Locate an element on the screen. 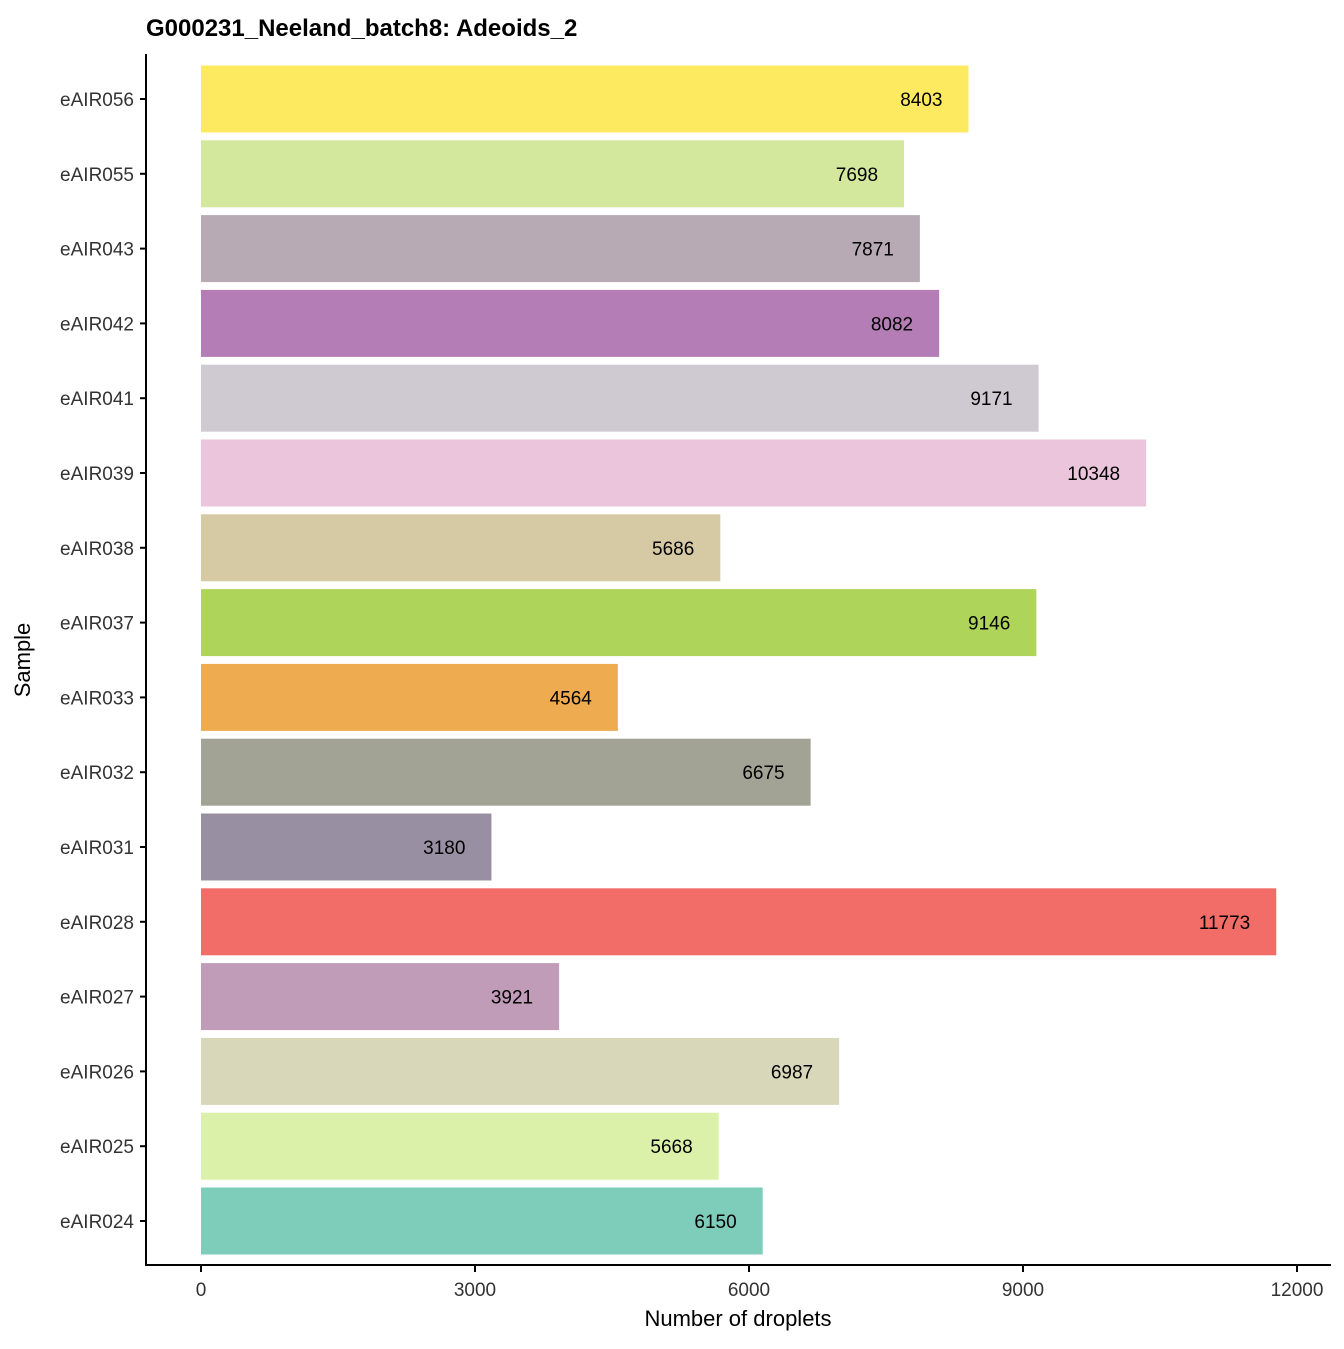  value-label-eAIR042: 8082 is located at coordinates (892, 324).